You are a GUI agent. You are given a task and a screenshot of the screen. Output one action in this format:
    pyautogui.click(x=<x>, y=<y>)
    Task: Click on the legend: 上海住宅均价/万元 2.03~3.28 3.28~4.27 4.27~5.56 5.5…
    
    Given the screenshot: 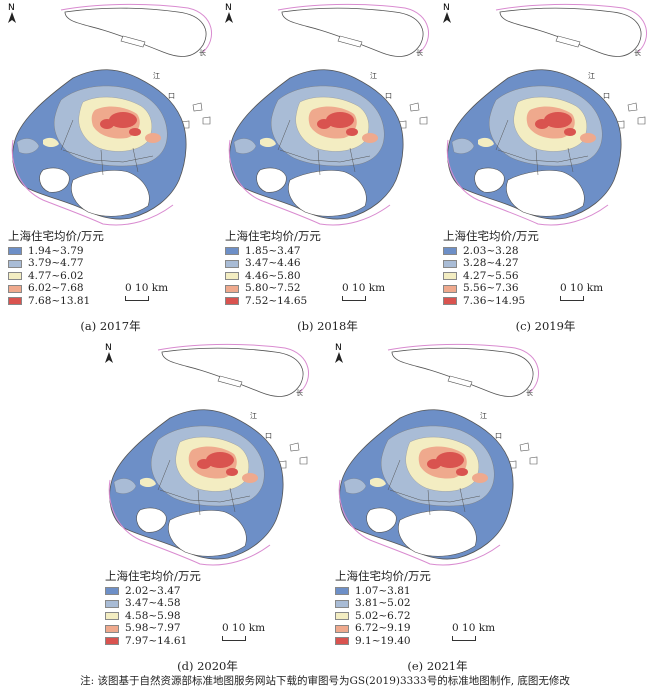 What is the action you would take?
    pyautogui.click(x=491, y=269)
    